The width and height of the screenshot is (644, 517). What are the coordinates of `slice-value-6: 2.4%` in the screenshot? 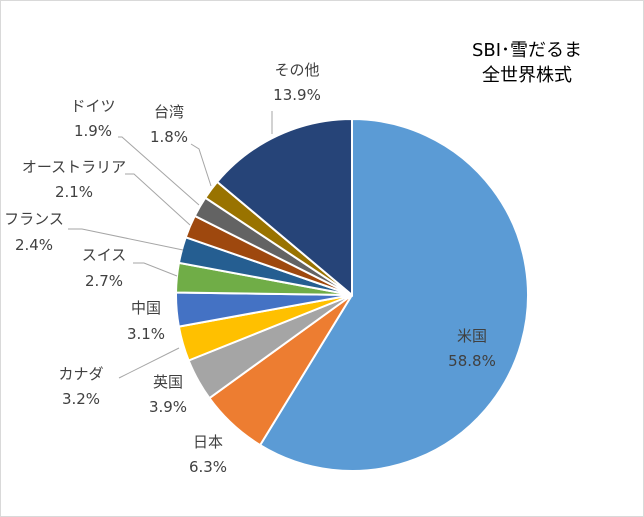 It's located at (34, 245).